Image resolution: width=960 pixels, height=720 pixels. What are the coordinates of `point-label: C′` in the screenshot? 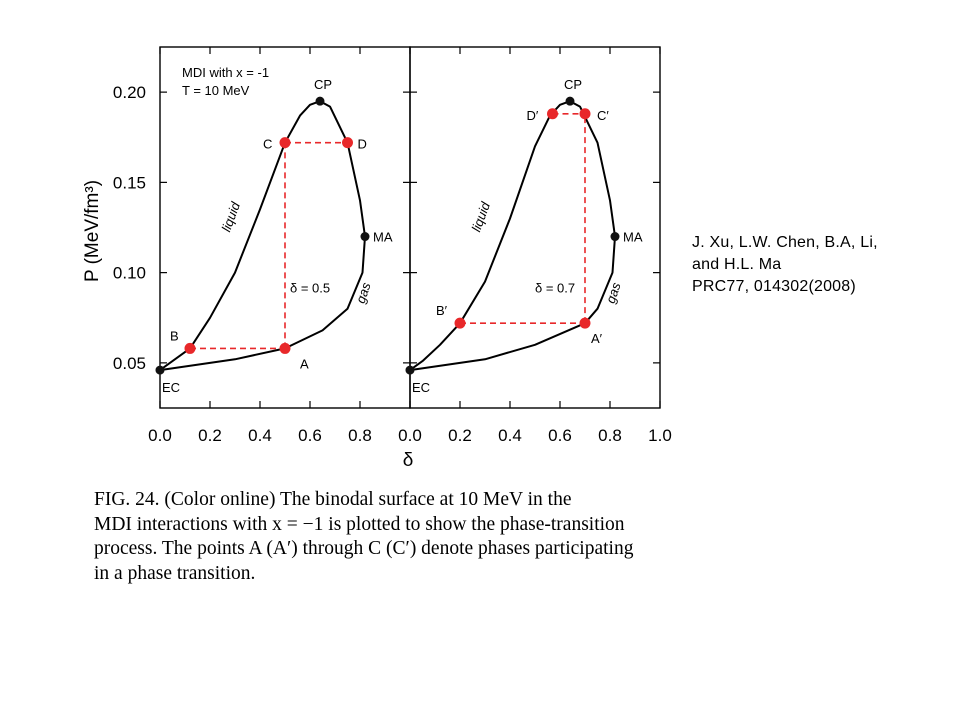 It's located at (603, 115).